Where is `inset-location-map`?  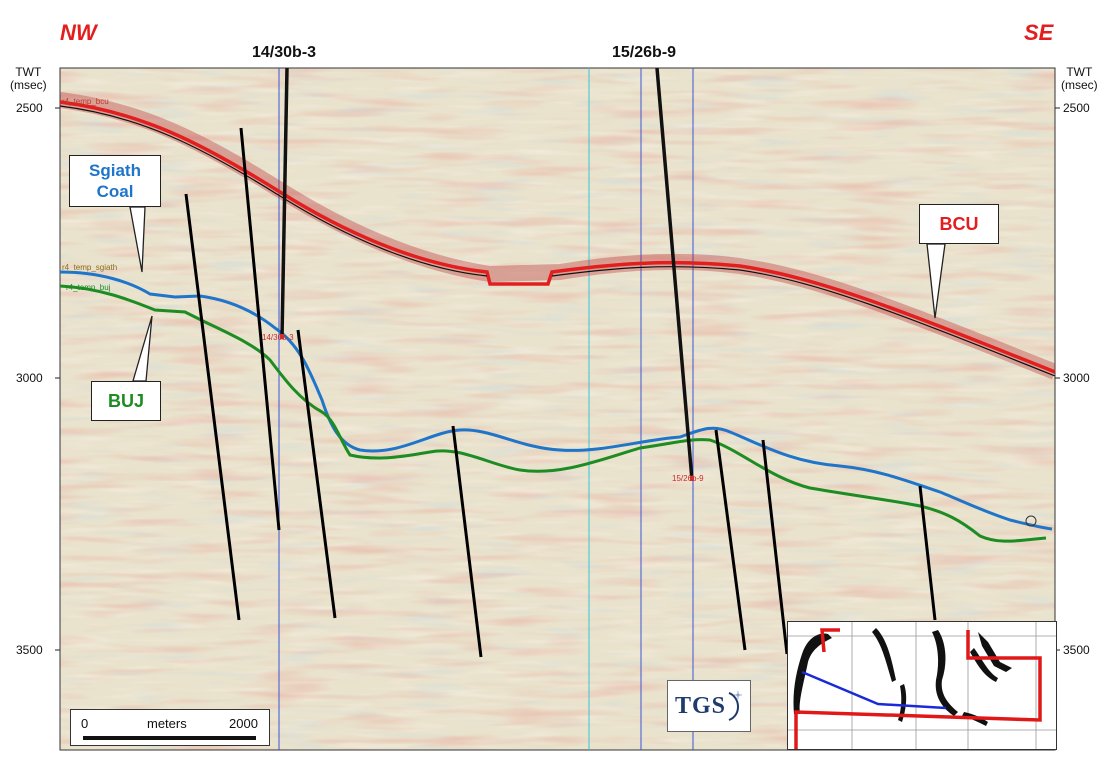 inset-location-map is located at coordinates (922, 685).